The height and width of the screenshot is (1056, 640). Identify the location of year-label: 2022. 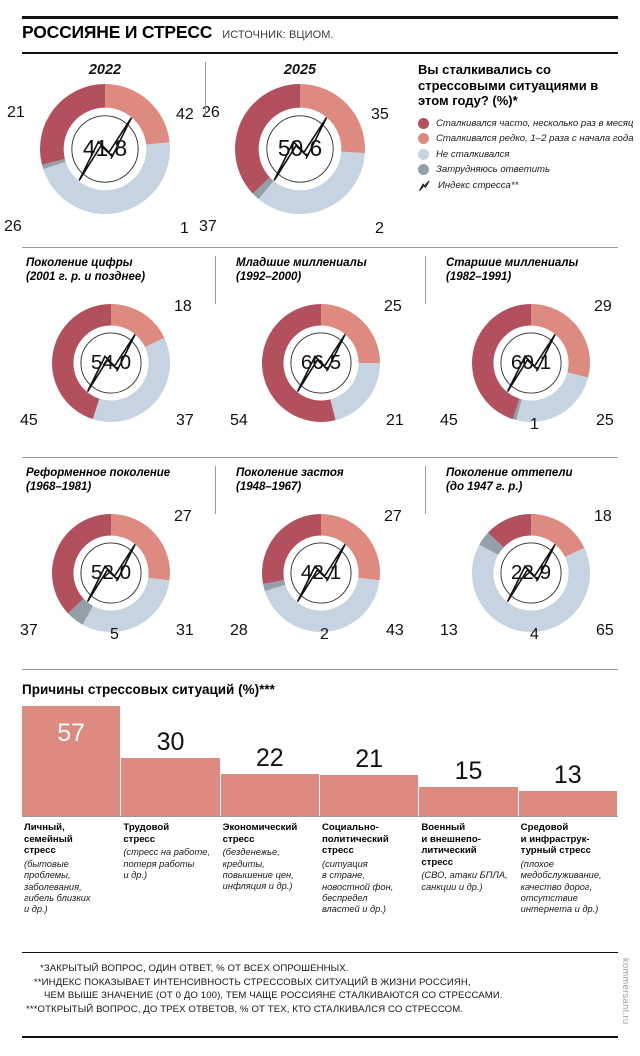
(105, 70).